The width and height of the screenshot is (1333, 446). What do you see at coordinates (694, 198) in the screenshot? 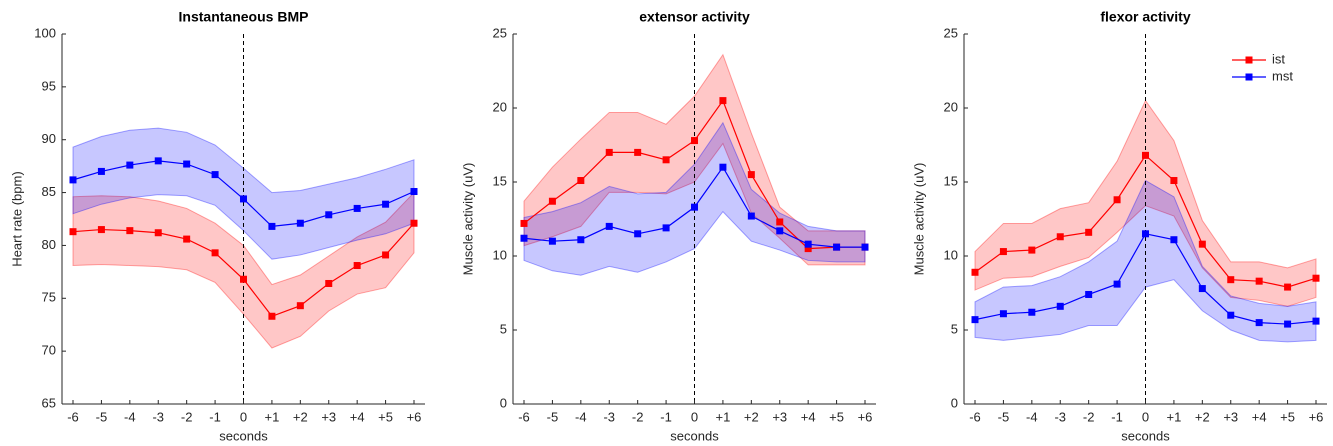
I see `error-band` at bounding box center [694, 198].